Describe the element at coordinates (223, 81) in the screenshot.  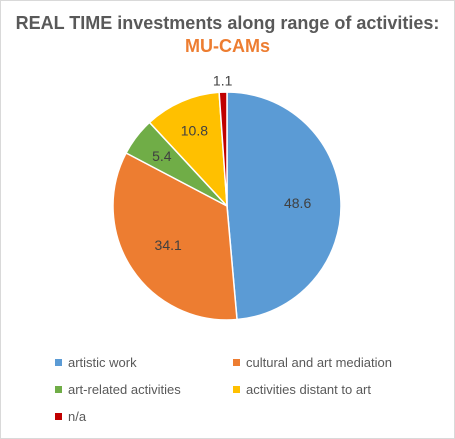
I see `data-label: 1.1` at that location.